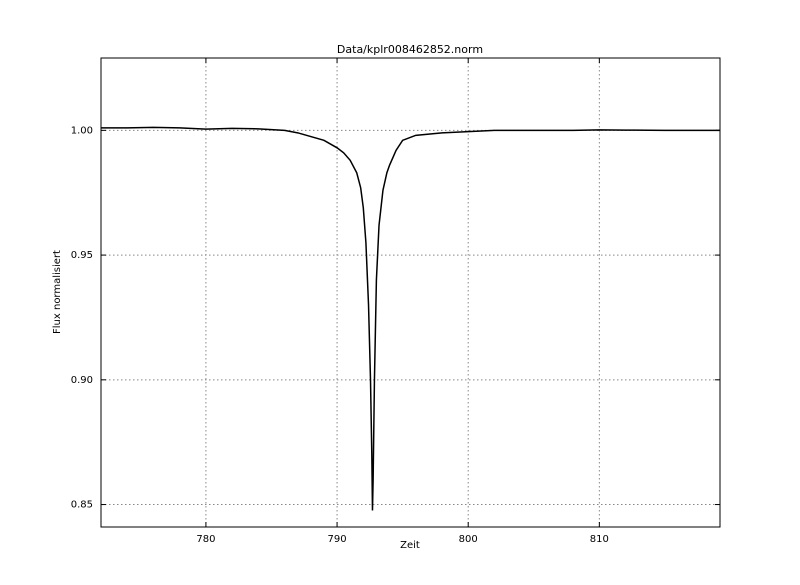 Image resolution: width=800 pixels, height=585 pixels. Describe the element at coordinates (57, 292) in the screenshot. I see `y-axis-label: Flux normalisiert` at that location.